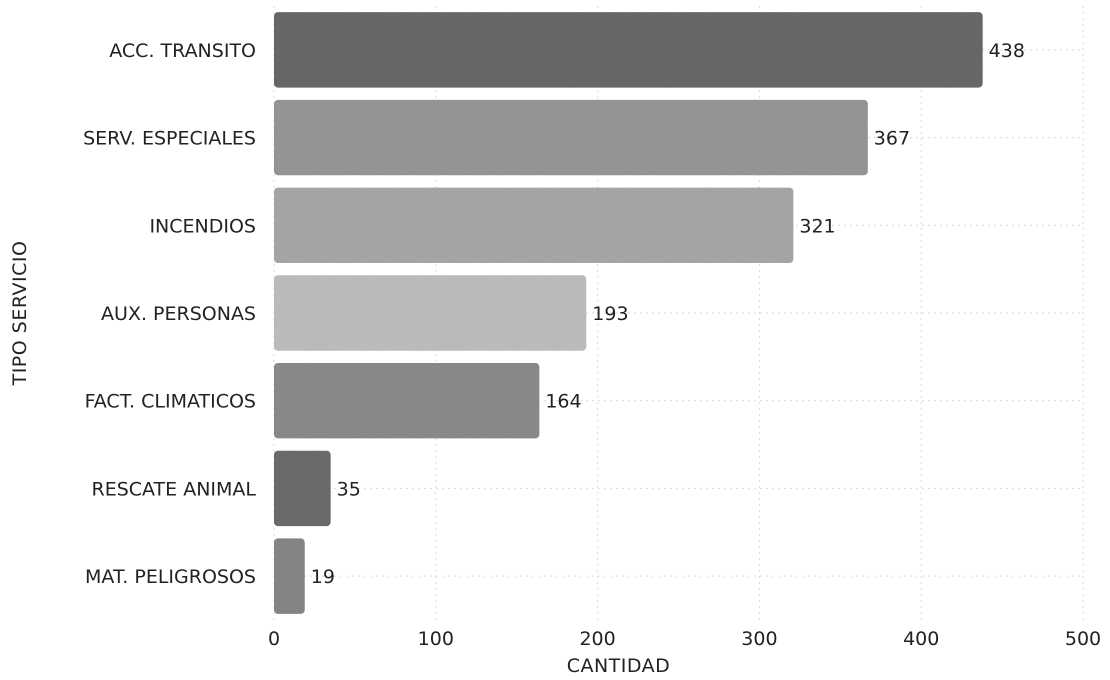  I want to click on category-label: ACC. TRANSITO, so click(182, 51).